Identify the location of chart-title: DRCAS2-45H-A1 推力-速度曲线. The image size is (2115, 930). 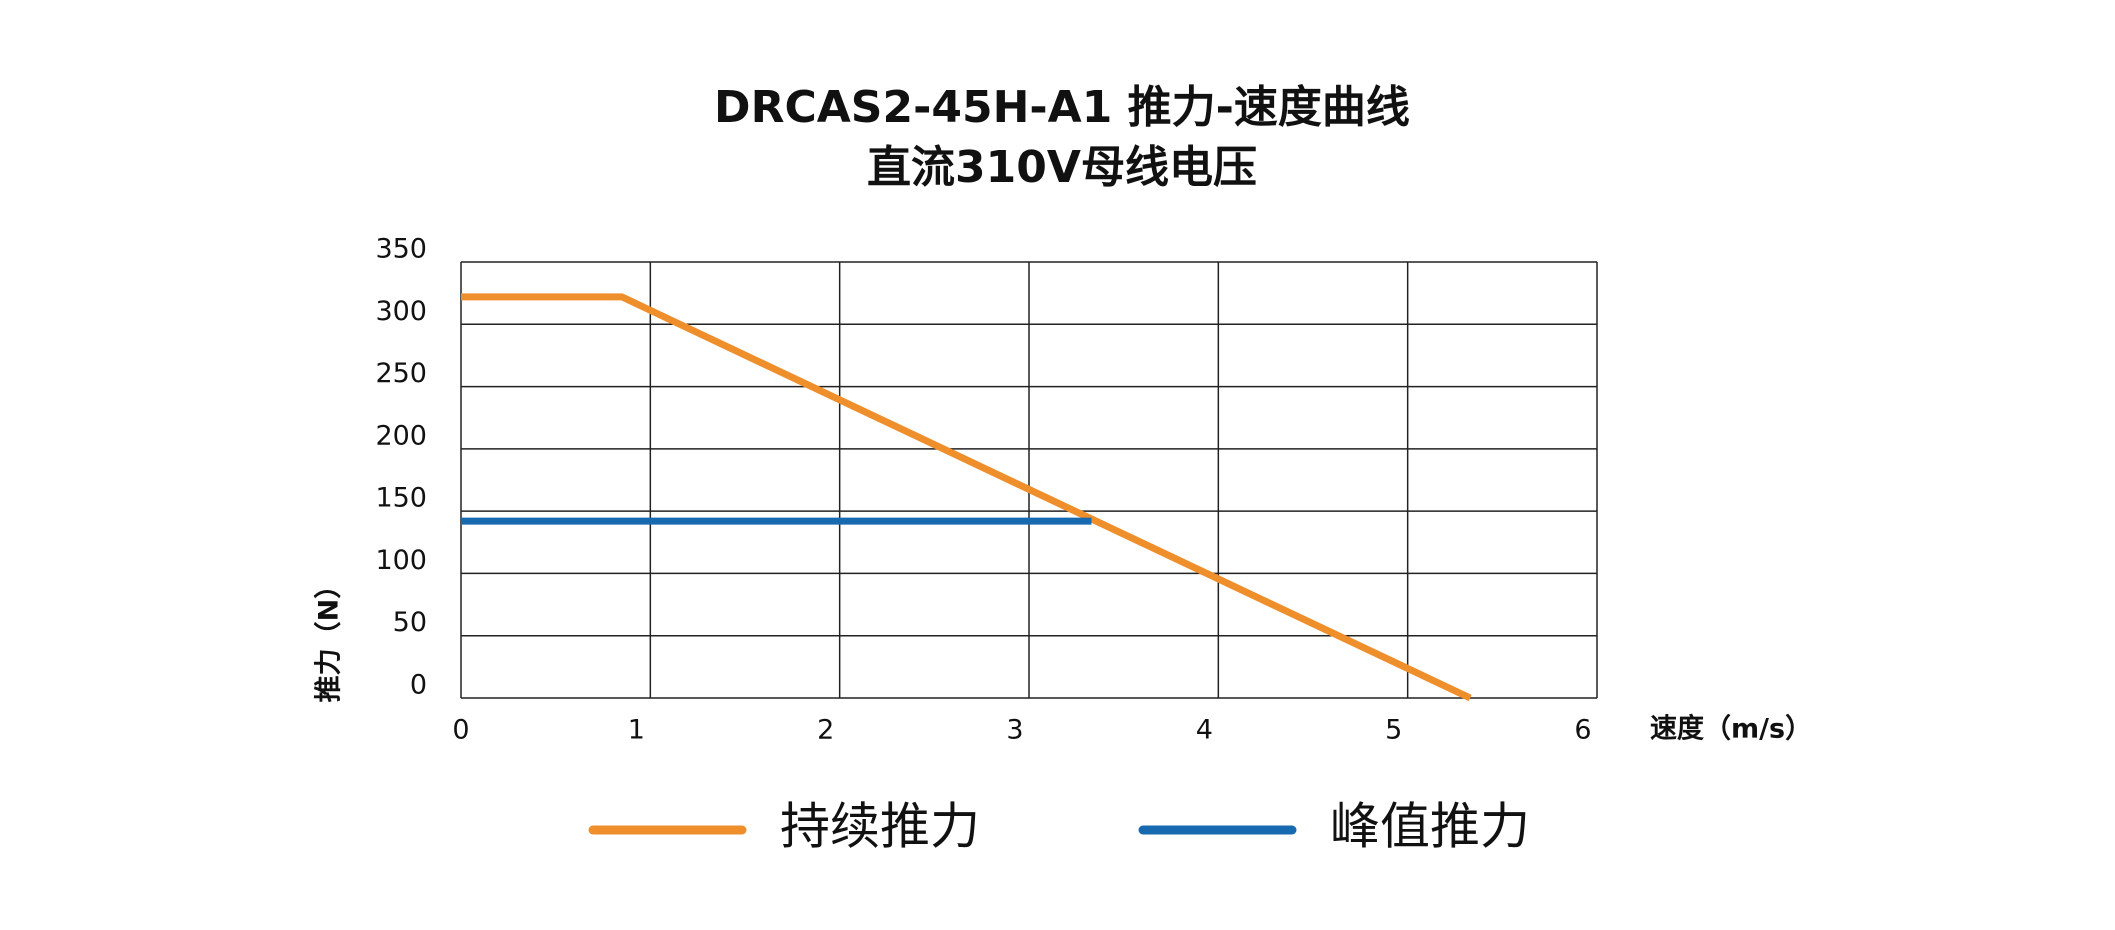
(1062, 107).